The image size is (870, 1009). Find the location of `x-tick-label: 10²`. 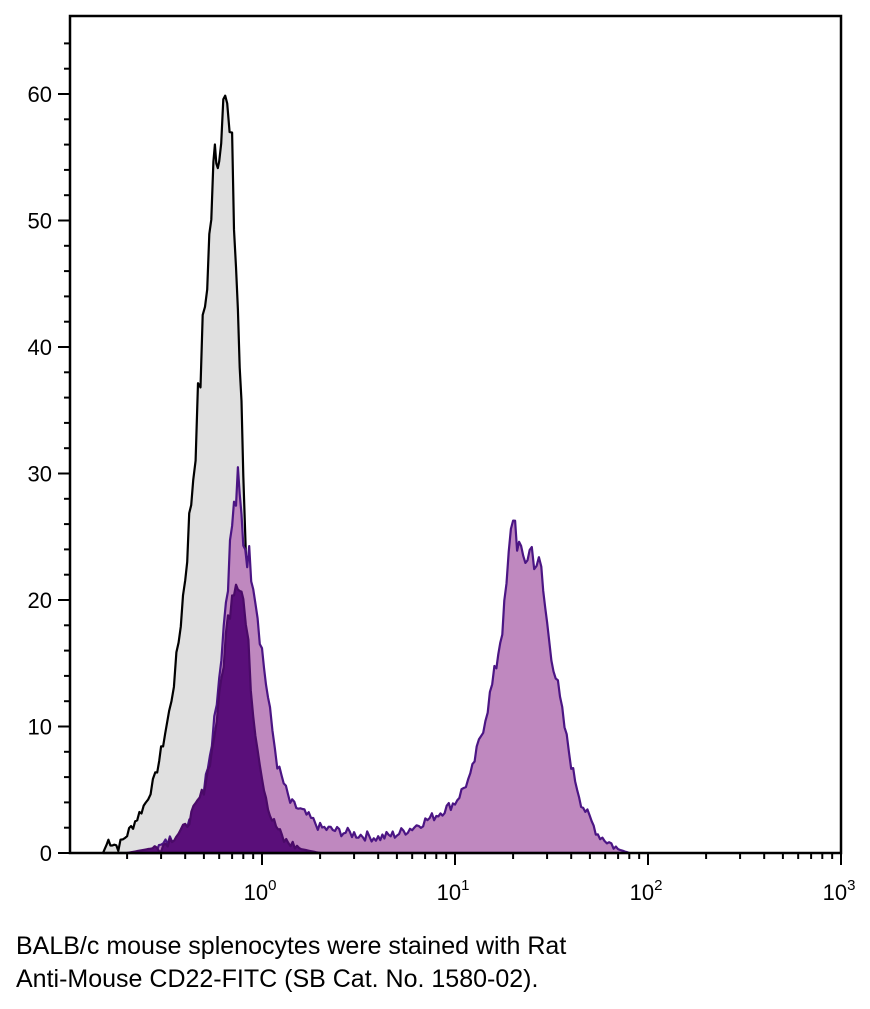

x-tick-label: 10² is located at coordinates (646, 891).